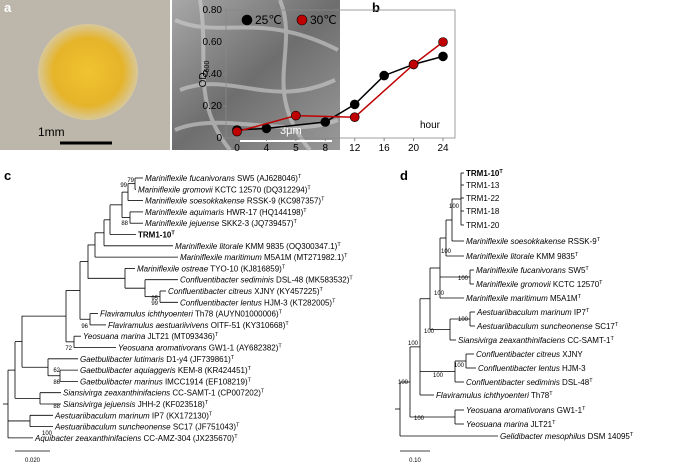  I want to click on species: Siansivirga jejuensis, so click(99, 404).